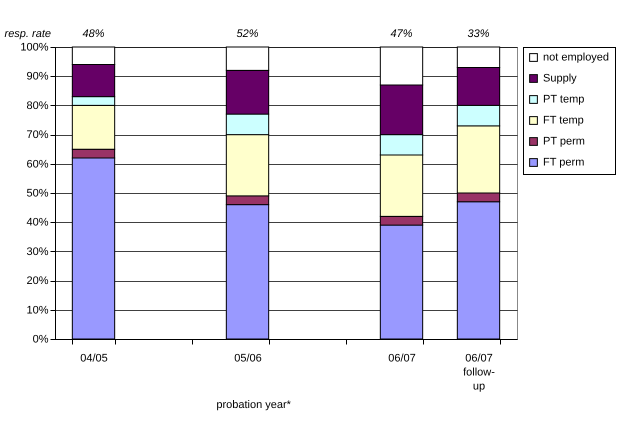  What do you see at coordinates (40, 340) in the screenshot?
I see `y-tick-label: 0%` at bounding box center [40, 340].